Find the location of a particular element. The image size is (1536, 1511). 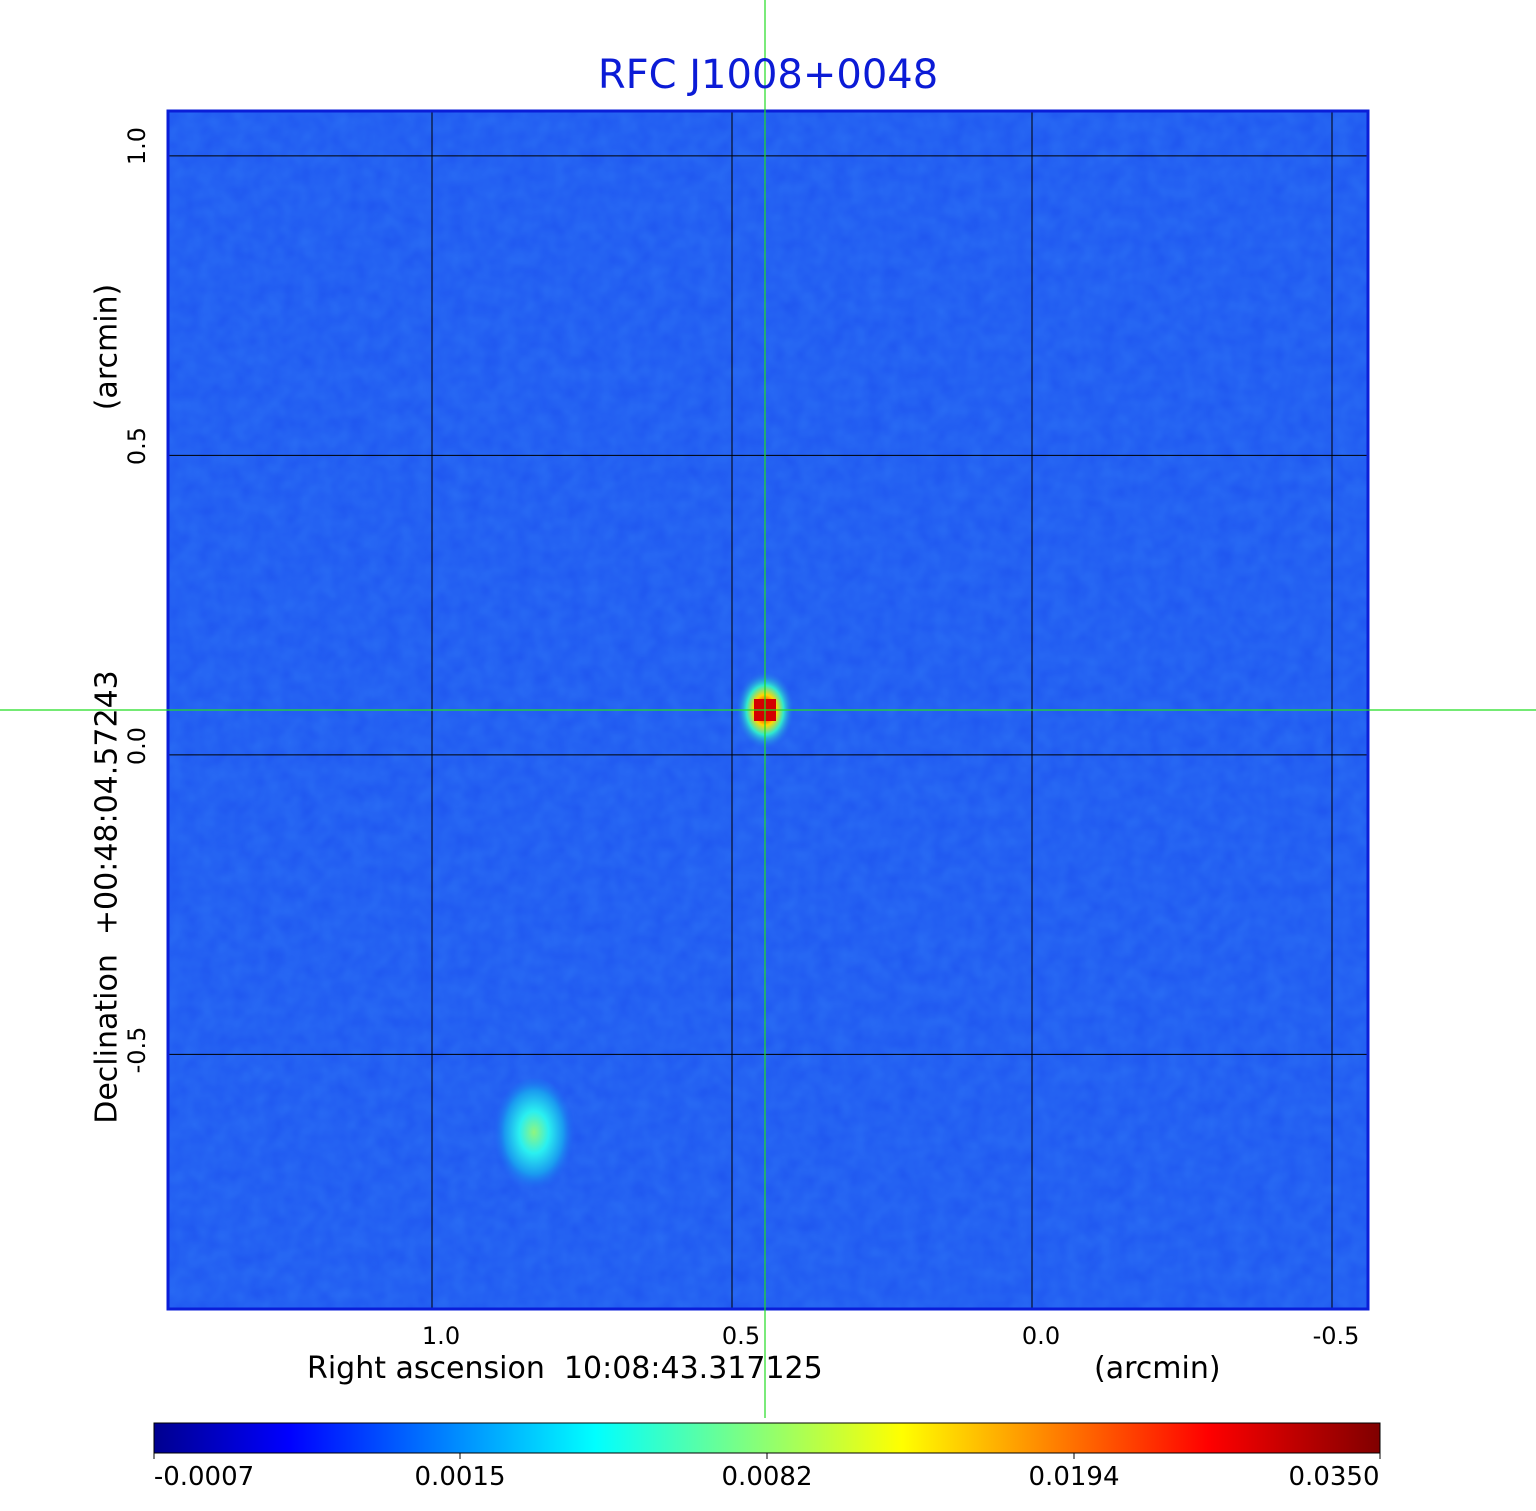

y-axis-label: Declination +00:48:04.57243 is located at coordinates (107, 897).